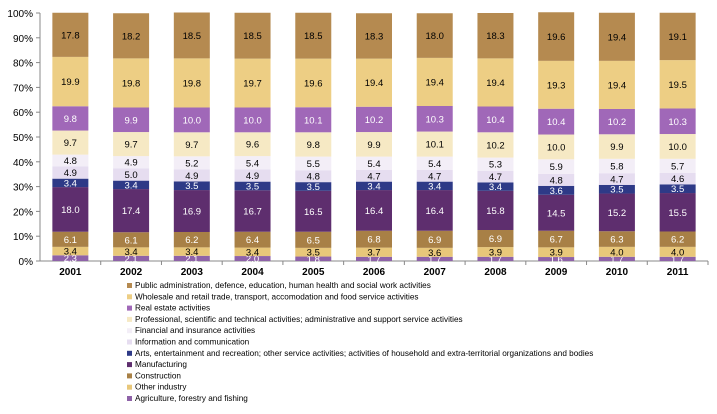 This screenshot has height=414, width=717. Describe the element at coordinates (23, 237) in the screenshot. I see `y-tick-label: 10%` at that location.